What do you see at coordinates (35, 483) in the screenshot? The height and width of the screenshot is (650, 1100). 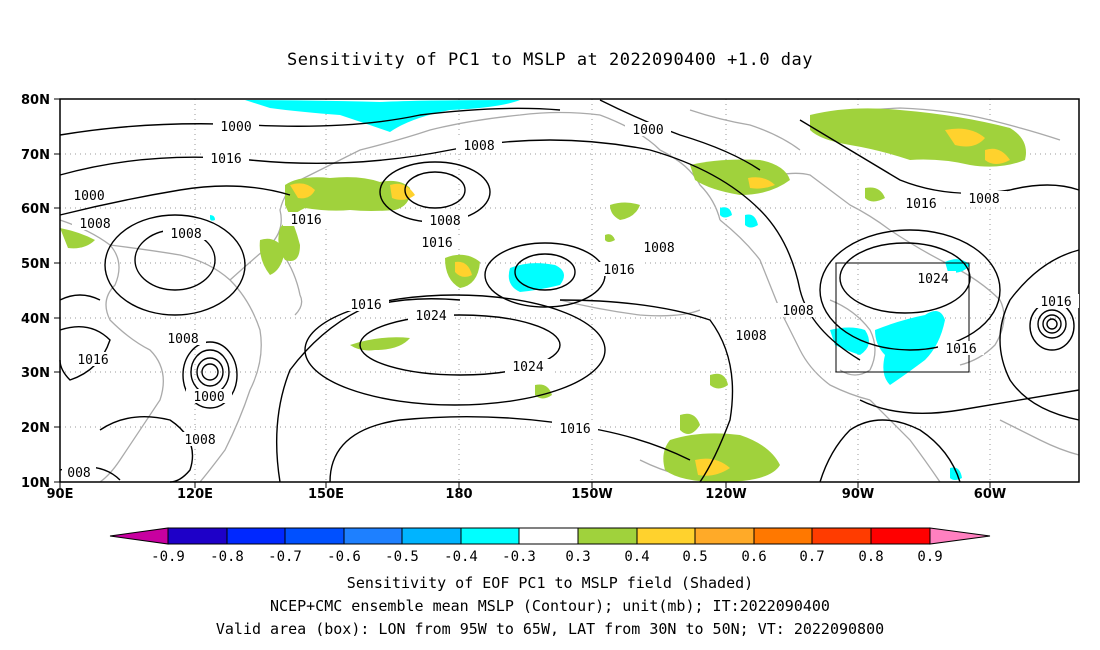 I see `lat-label-10n: 10N` at bounding box center [35, 483].